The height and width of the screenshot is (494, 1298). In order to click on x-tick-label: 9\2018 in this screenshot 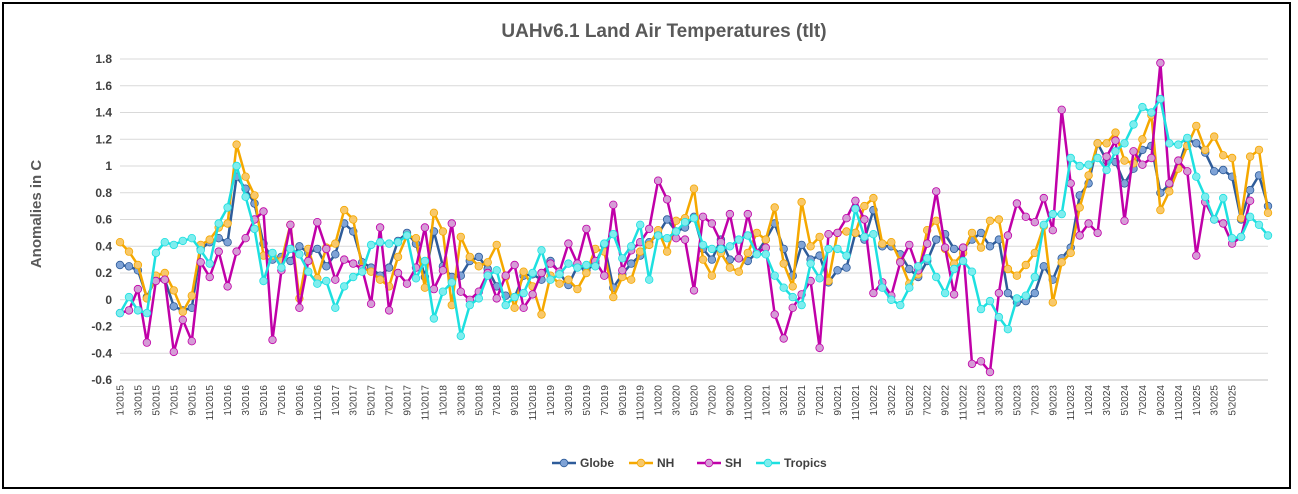, I will do `click(515, 400)`.